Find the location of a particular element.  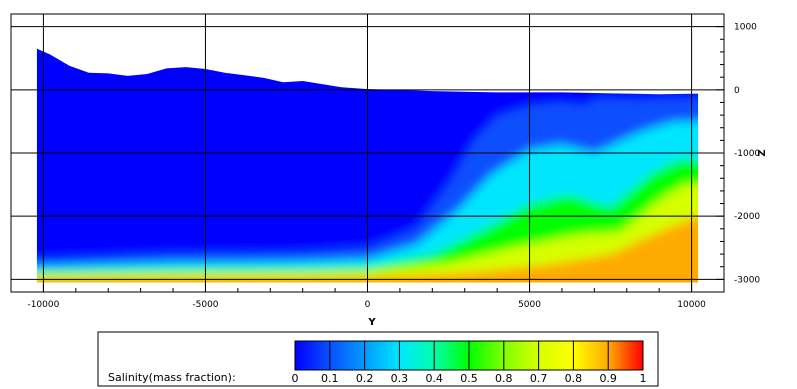

y-tick-label: 0 is located at coordinates (737, 91).